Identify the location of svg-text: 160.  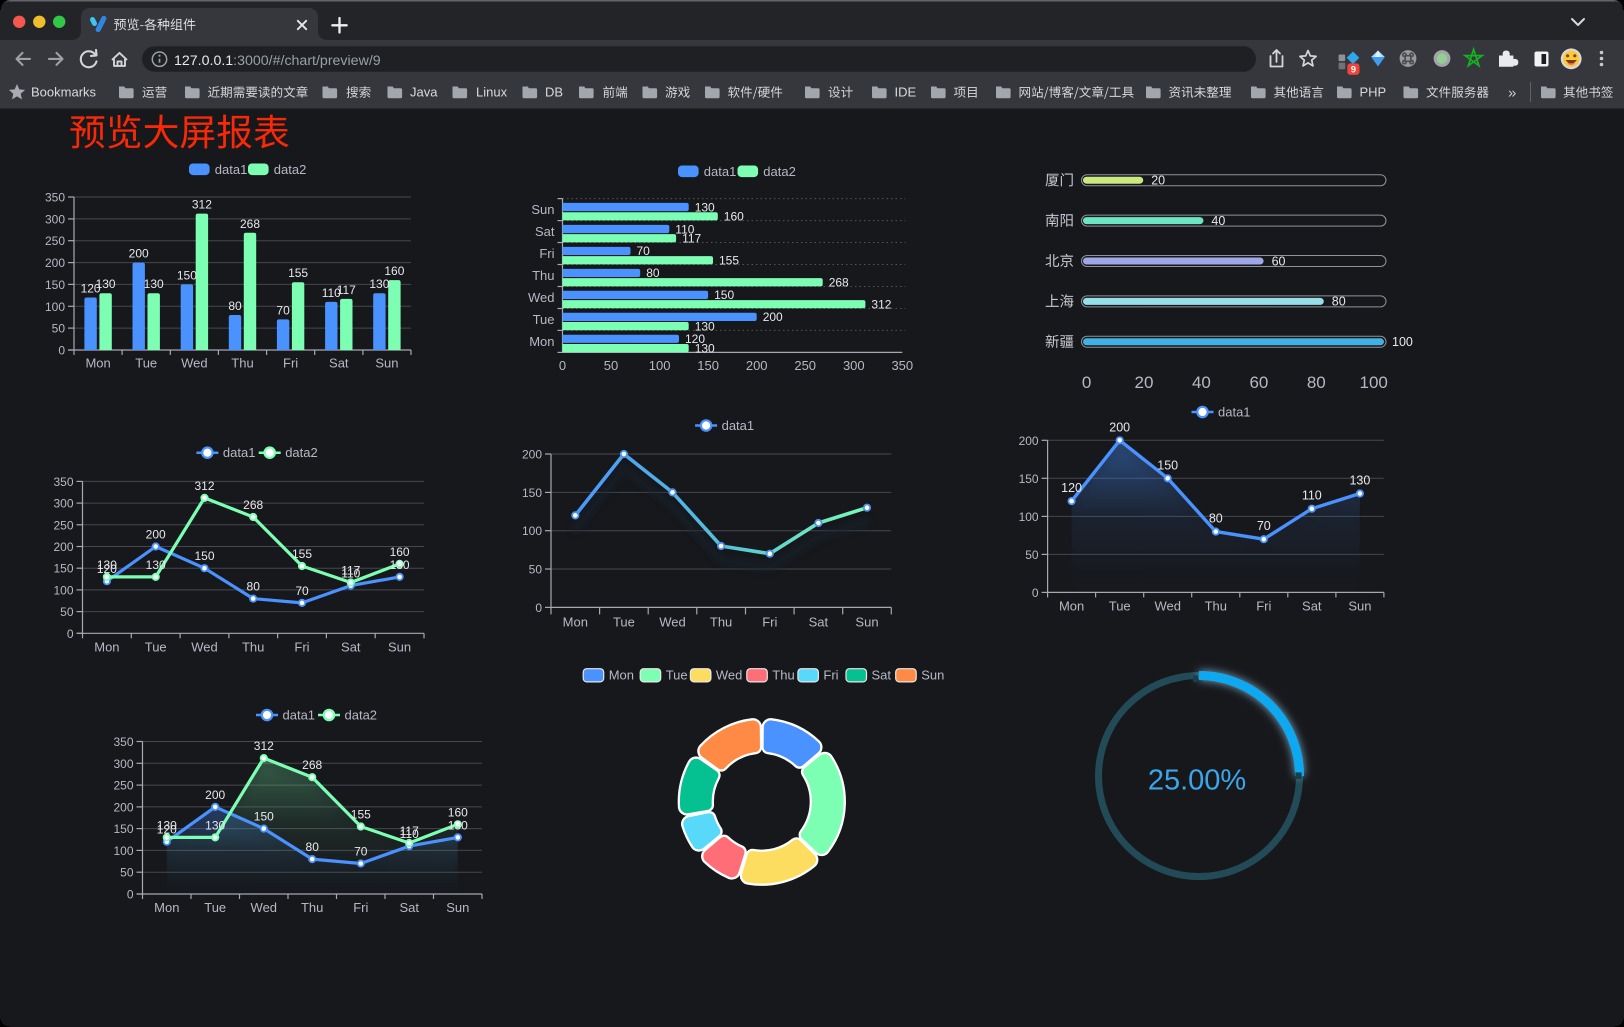
(734, 217).